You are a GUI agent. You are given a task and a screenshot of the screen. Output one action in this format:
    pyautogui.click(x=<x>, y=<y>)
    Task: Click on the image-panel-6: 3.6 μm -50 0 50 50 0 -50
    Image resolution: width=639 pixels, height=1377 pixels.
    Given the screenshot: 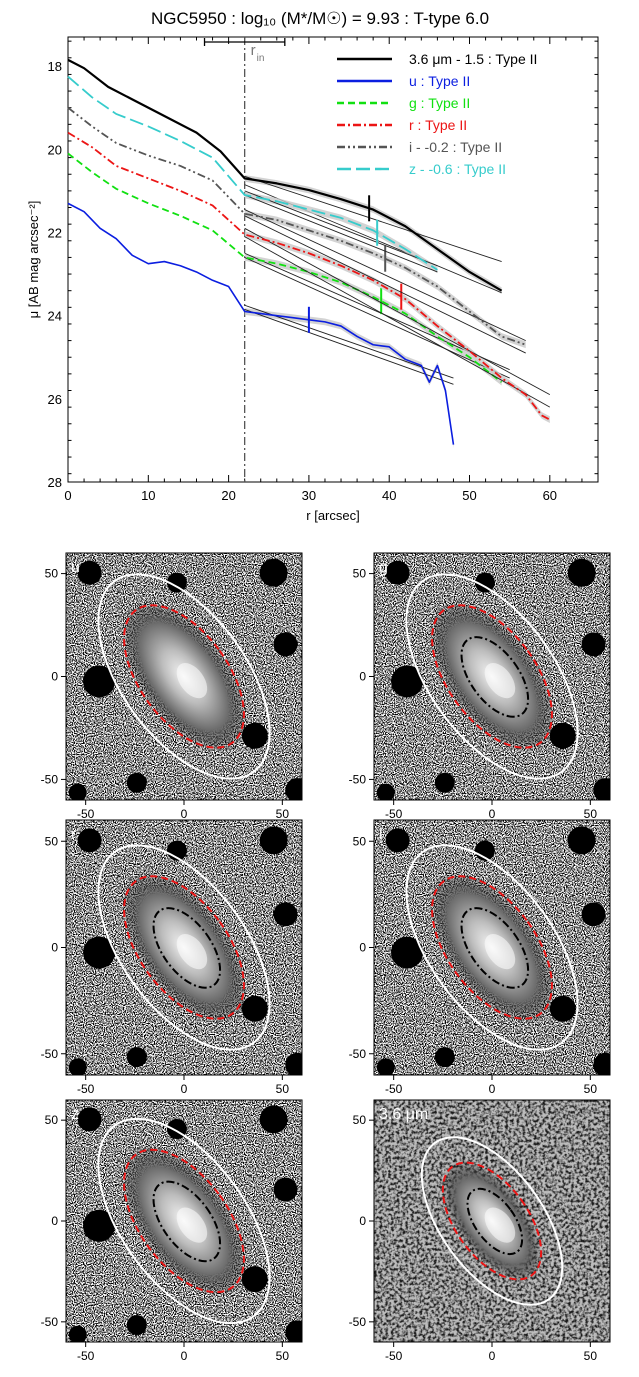 What is the action you would take?
    pyautogui.click(x=480, y=1231)
    